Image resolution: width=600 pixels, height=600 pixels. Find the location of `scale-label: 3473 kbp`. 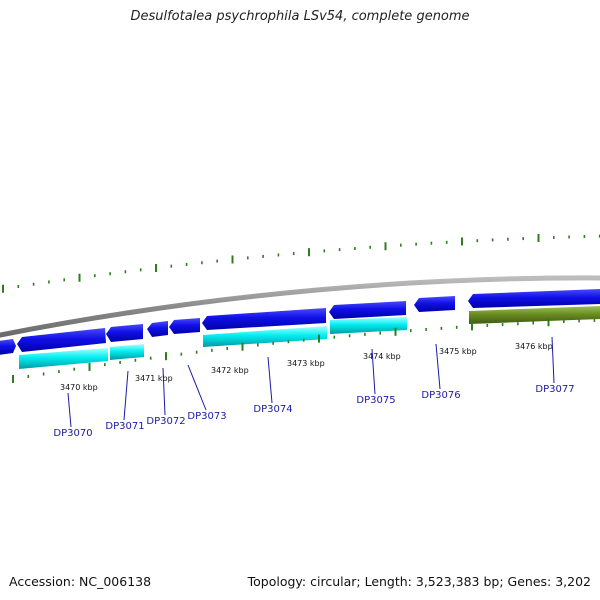

scale-label: 3473 kbp is located at coordinates (306, 363).